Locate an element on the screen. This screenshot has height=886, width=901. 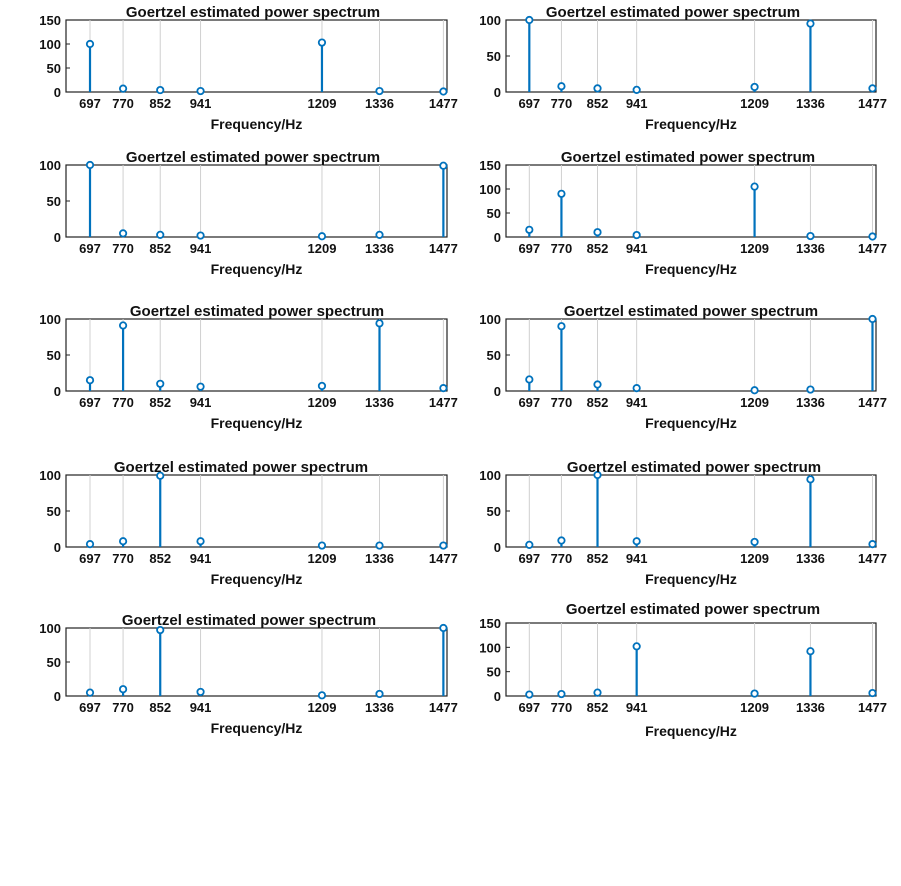
chart-1-xtick-label-7: 1477 is located at coordinates (443, 103).